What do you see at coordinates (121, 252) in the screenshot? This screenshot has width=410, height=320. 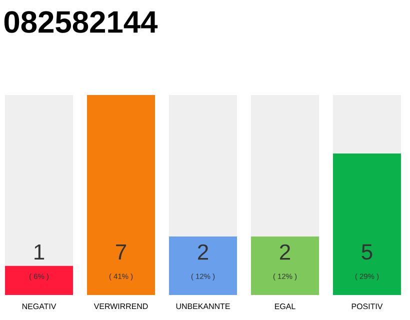 I see `annotation: 7` at bounding box center [121, 252].